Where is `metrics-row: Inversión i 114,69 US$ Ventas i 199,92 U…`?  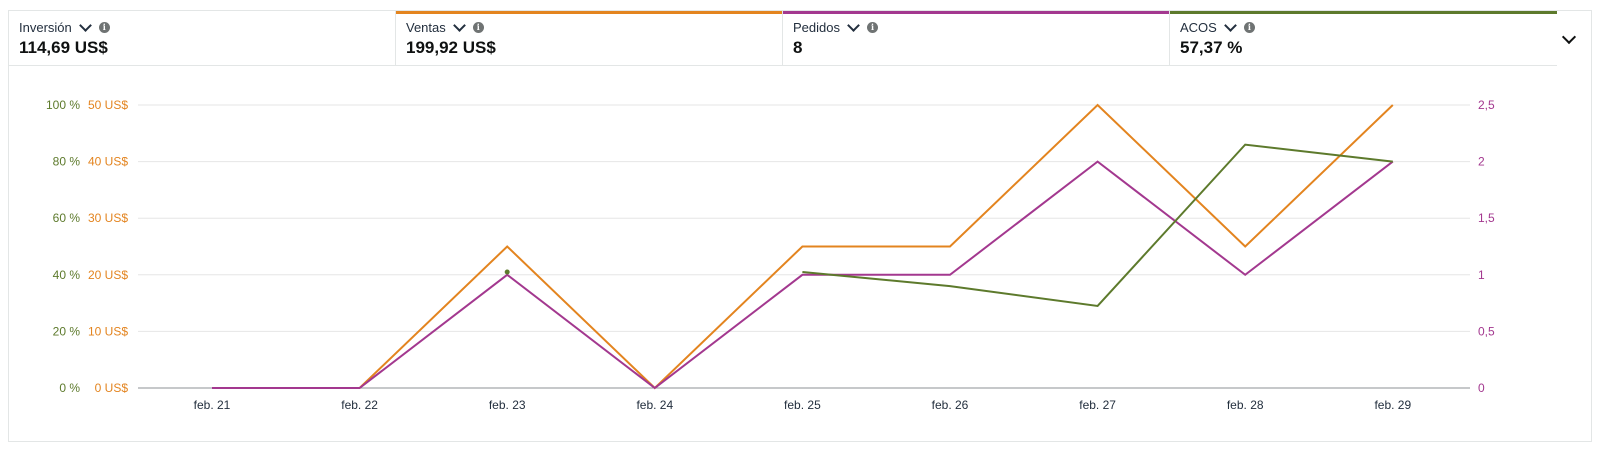
metrics-row: Inversión i 114,69 US$ Ventas i 199,92 U… is located at coordinates (783, 38).